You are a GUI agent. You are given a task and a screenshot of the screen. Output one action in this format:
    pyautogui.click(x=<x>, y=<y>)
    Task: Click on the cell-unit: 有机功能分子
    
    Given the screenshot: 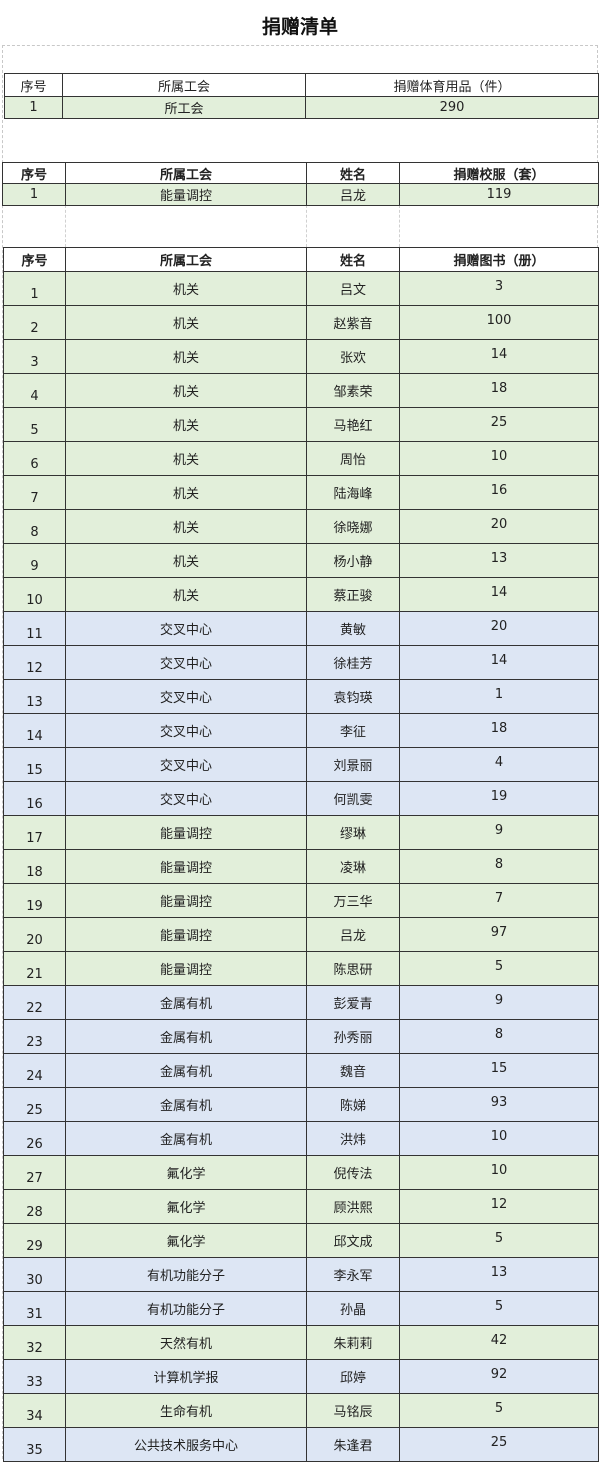 What is the action you would take?
    pyautogui.click(x=186, y=1308)
    